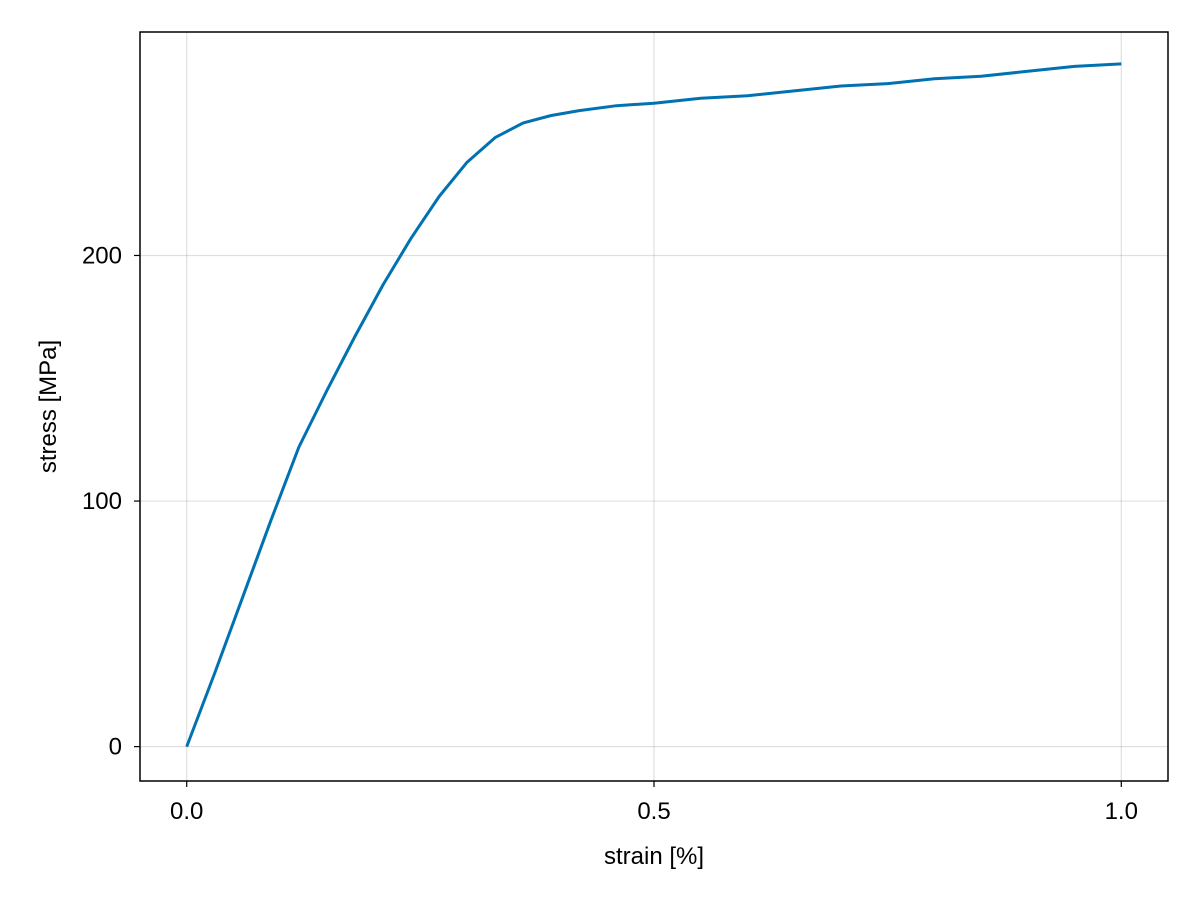 The image size is (1200, 905). Describe the element at coordinates (1121, 811) in the screenshot. I see `x-tick-label: 1.0` at that location.